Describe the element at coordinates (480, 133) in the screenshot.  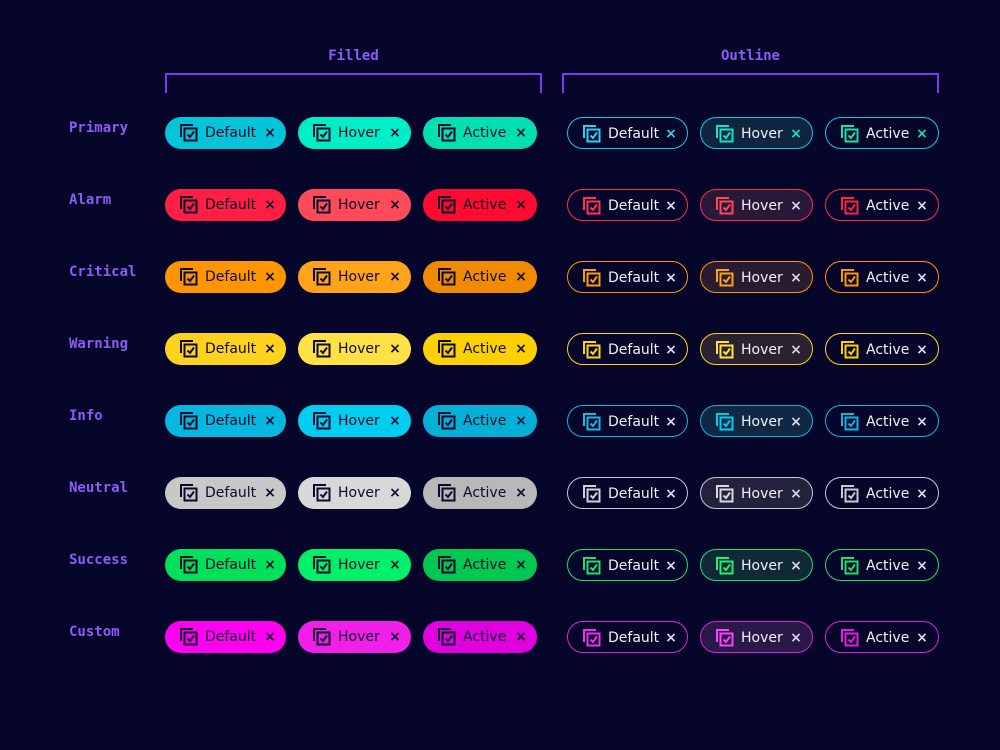
I see `chip-primary-filled-active: Active ×` at that location.